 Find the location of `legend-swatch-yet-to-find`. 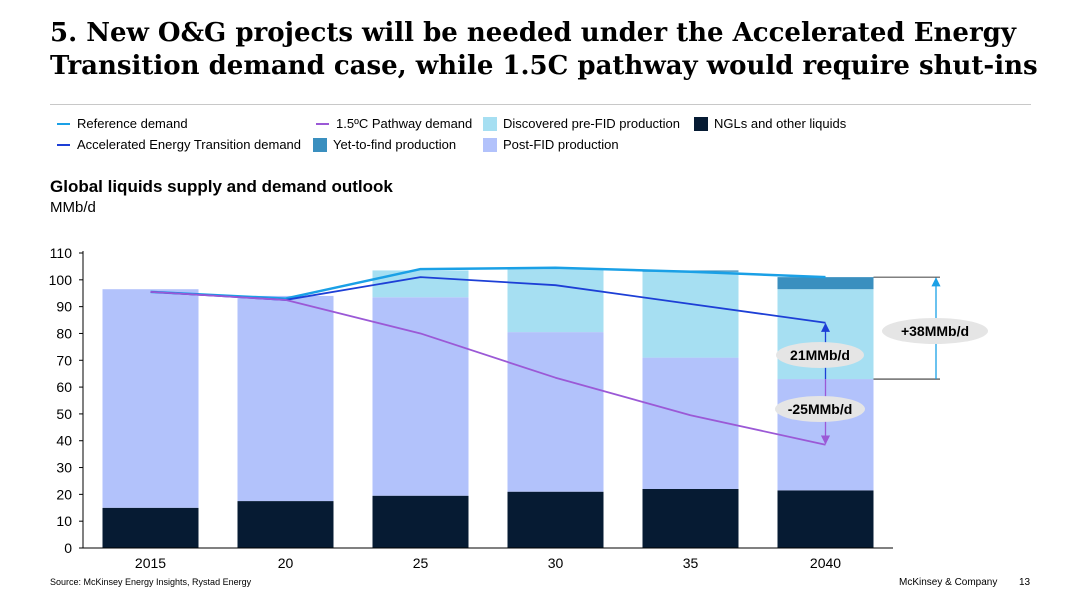

legend-swatch-yet-to-find is located at coordinates (320, 144).